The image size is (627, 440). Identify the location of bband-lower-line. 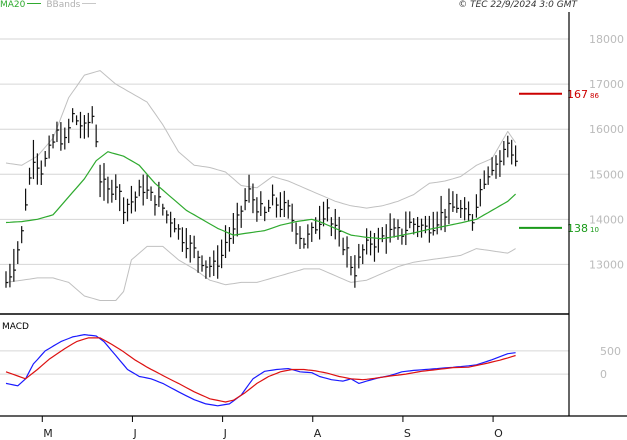
(260, 273).